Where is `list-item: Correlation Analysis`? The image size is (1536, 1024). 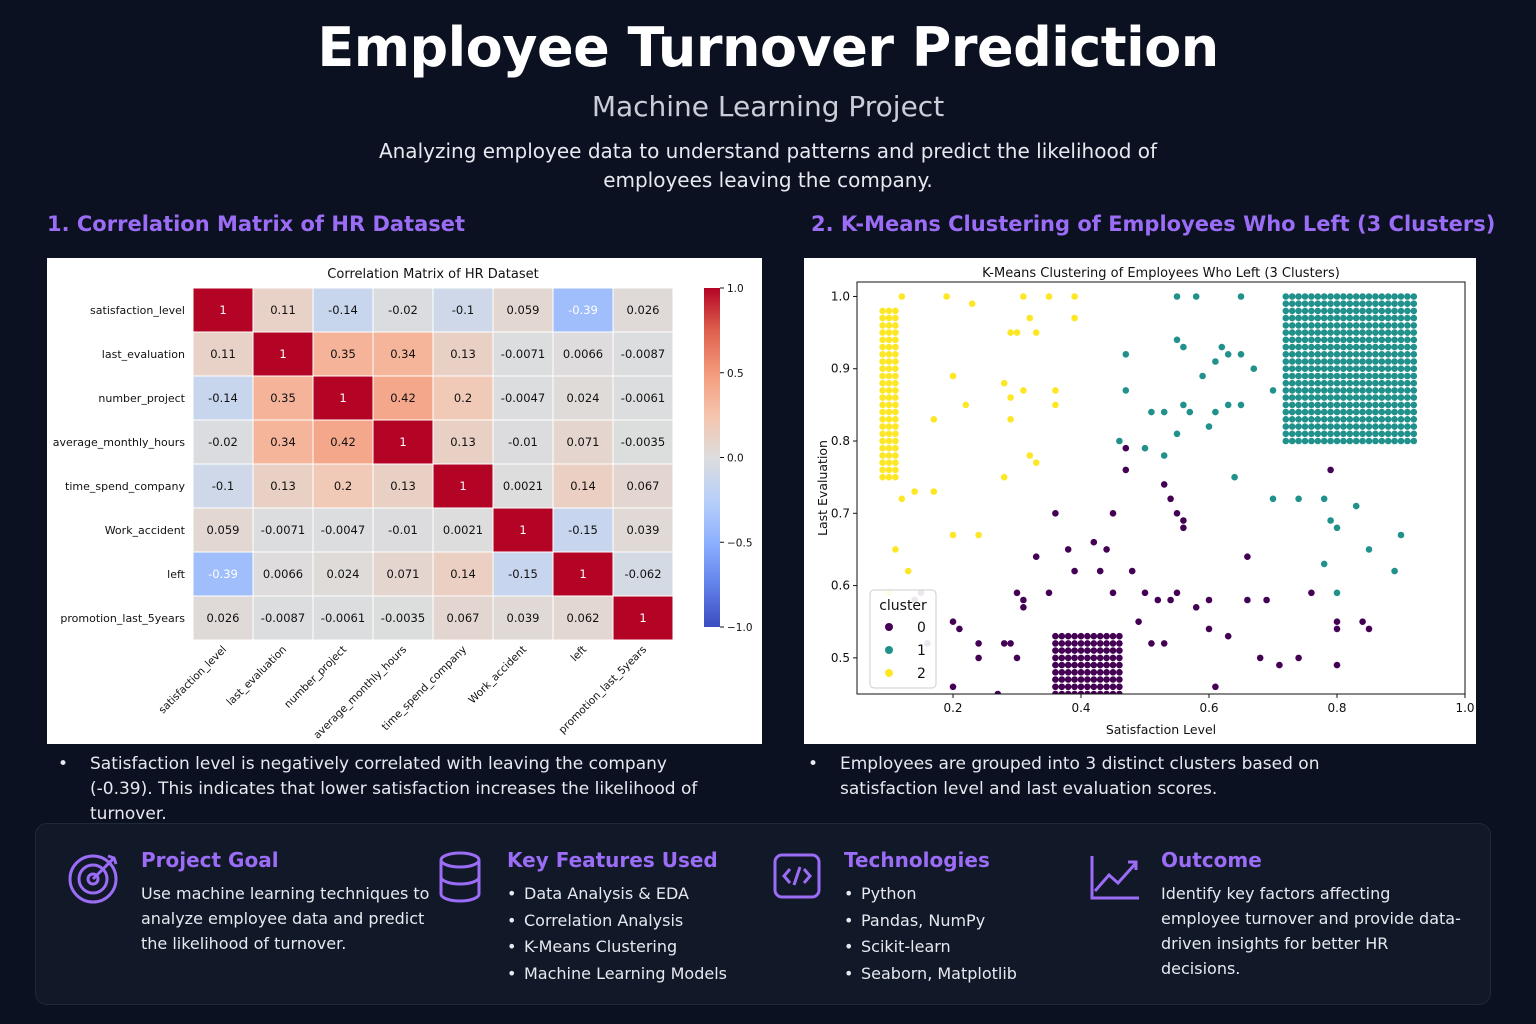
list-item: Correlation Analysis is located at coordinates (617, 921).